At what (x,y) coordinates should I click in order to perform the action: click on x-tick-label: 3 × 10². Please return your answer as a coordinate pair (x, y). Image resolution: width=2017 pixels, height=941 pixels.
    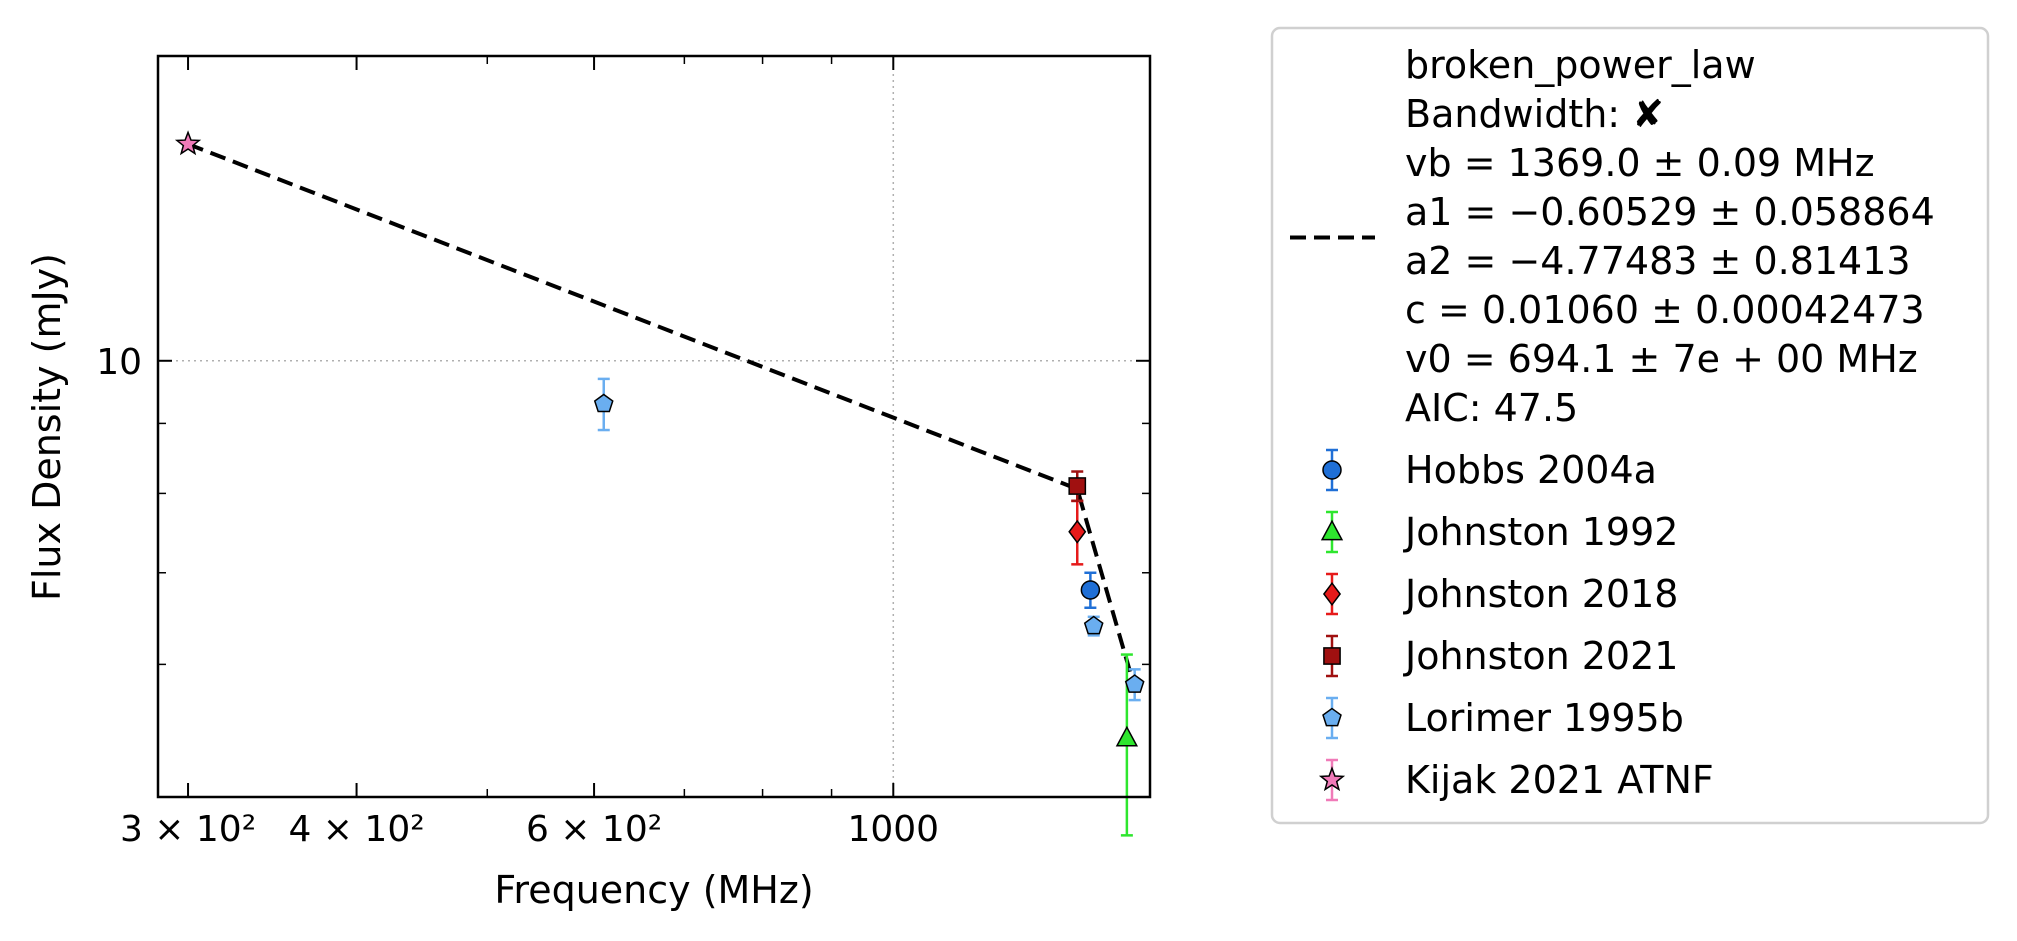
    Looking at the image, I should click on (188, 829).